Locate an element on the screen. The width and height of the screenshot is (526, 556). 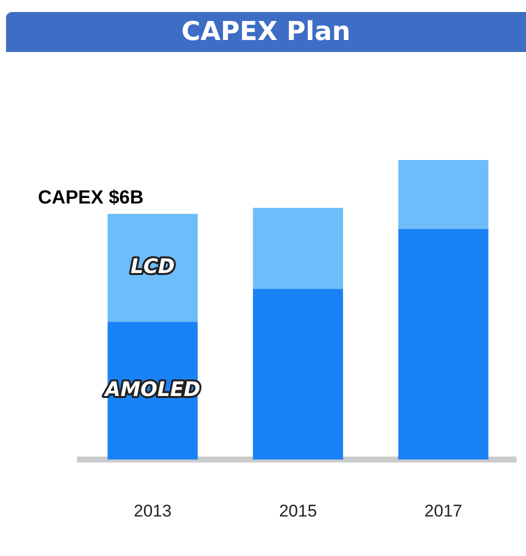
chart-title: CAPEX Plan is located at coordinates (266, 32).